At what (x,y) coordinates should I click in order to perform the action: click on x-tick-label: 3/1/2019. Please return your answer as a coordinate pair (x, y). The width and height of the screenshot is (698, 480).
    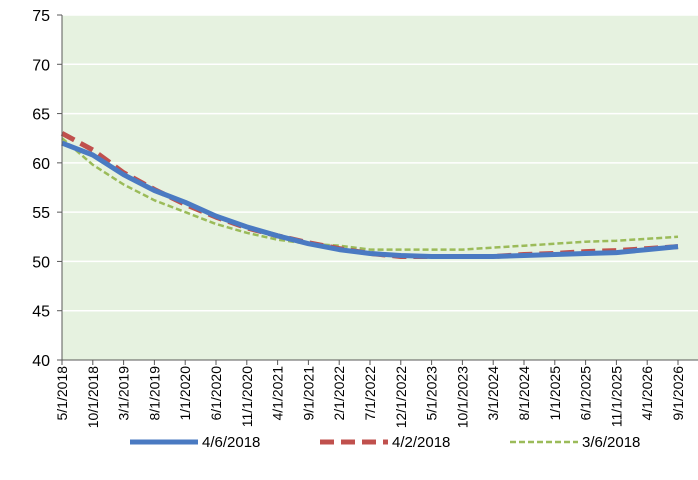
    Looking at the image, I should click on (124, 393).